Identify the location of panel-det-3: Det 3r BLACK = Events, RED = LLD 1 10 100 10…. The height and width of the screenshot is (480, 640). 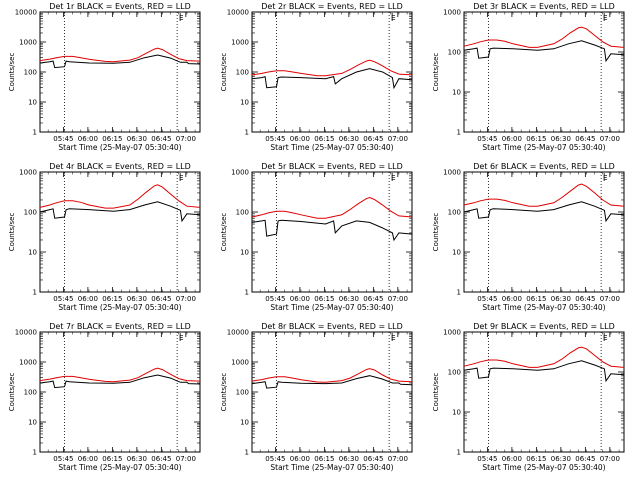
(528, 77).